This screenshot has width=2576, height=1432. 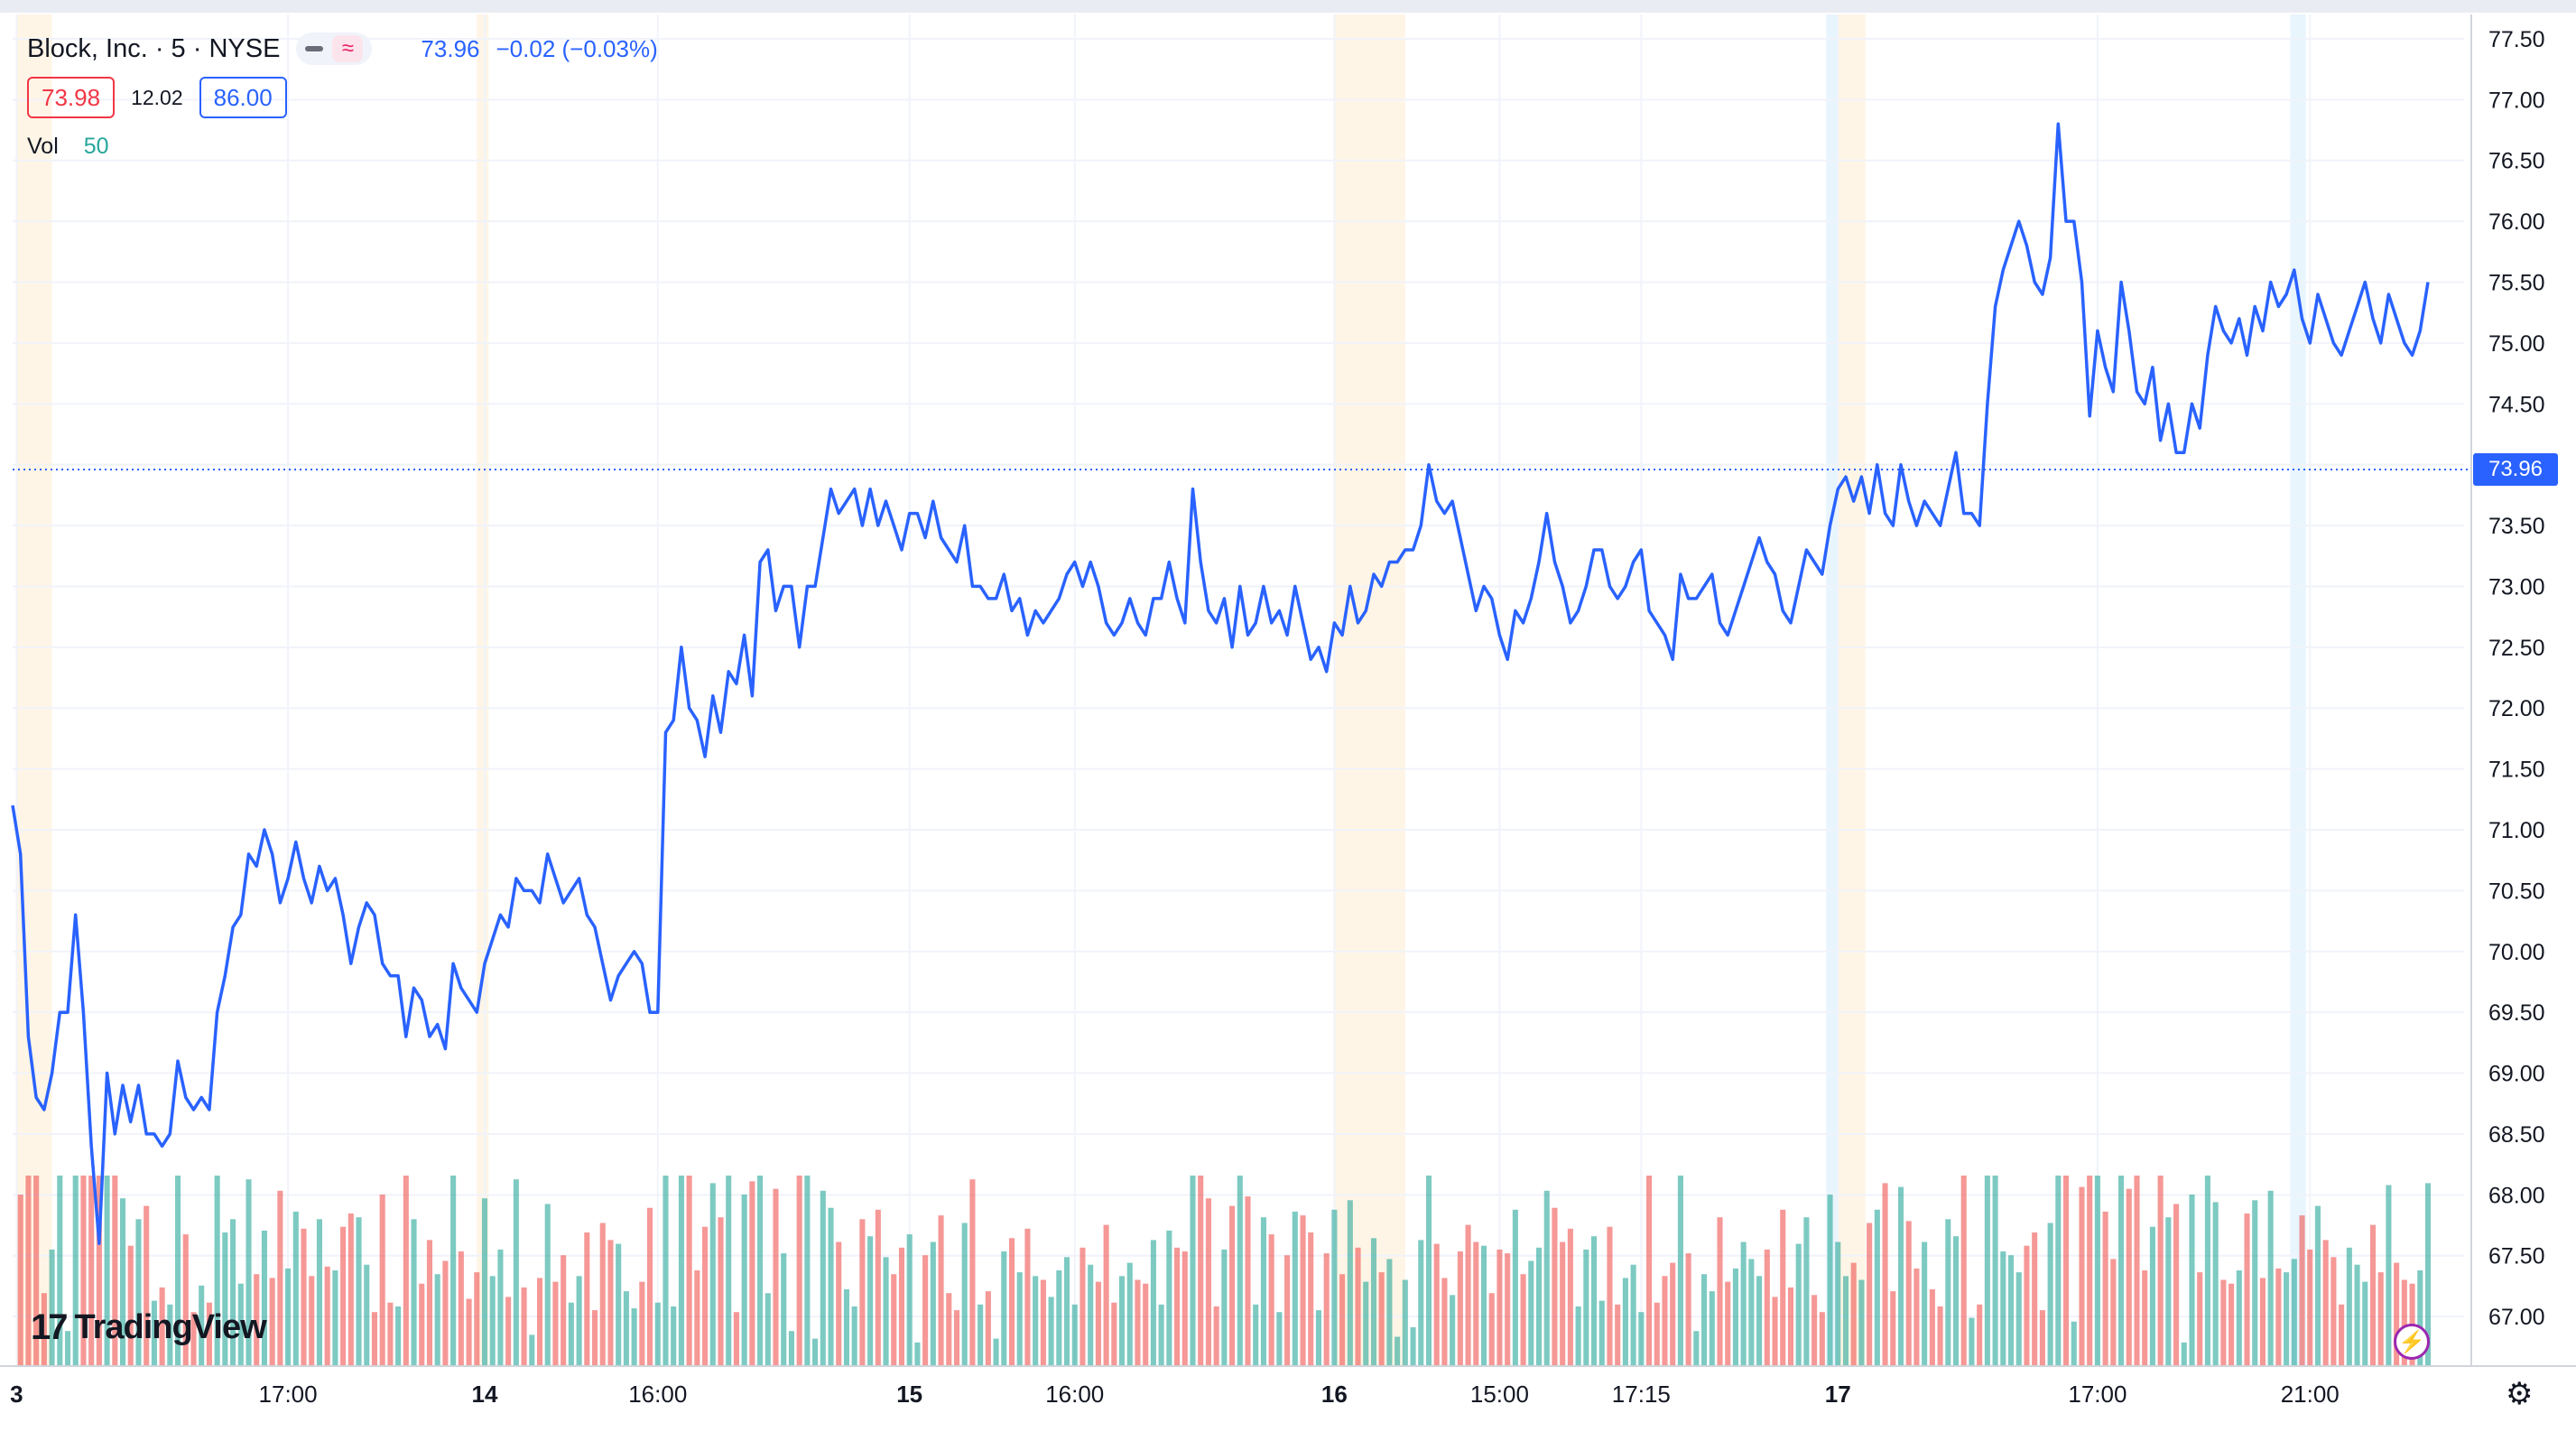 I want to click on indicator-pill: ≈, so click(x=334, y=49).